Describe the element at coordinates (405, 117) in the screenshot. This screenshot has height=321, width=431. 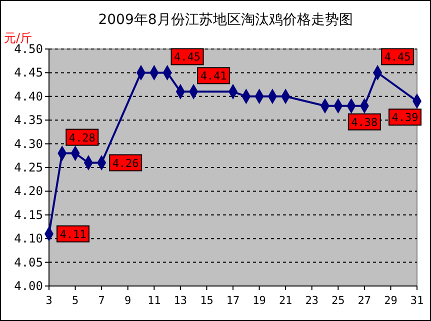
I see `data-label: 4.39` at that location.